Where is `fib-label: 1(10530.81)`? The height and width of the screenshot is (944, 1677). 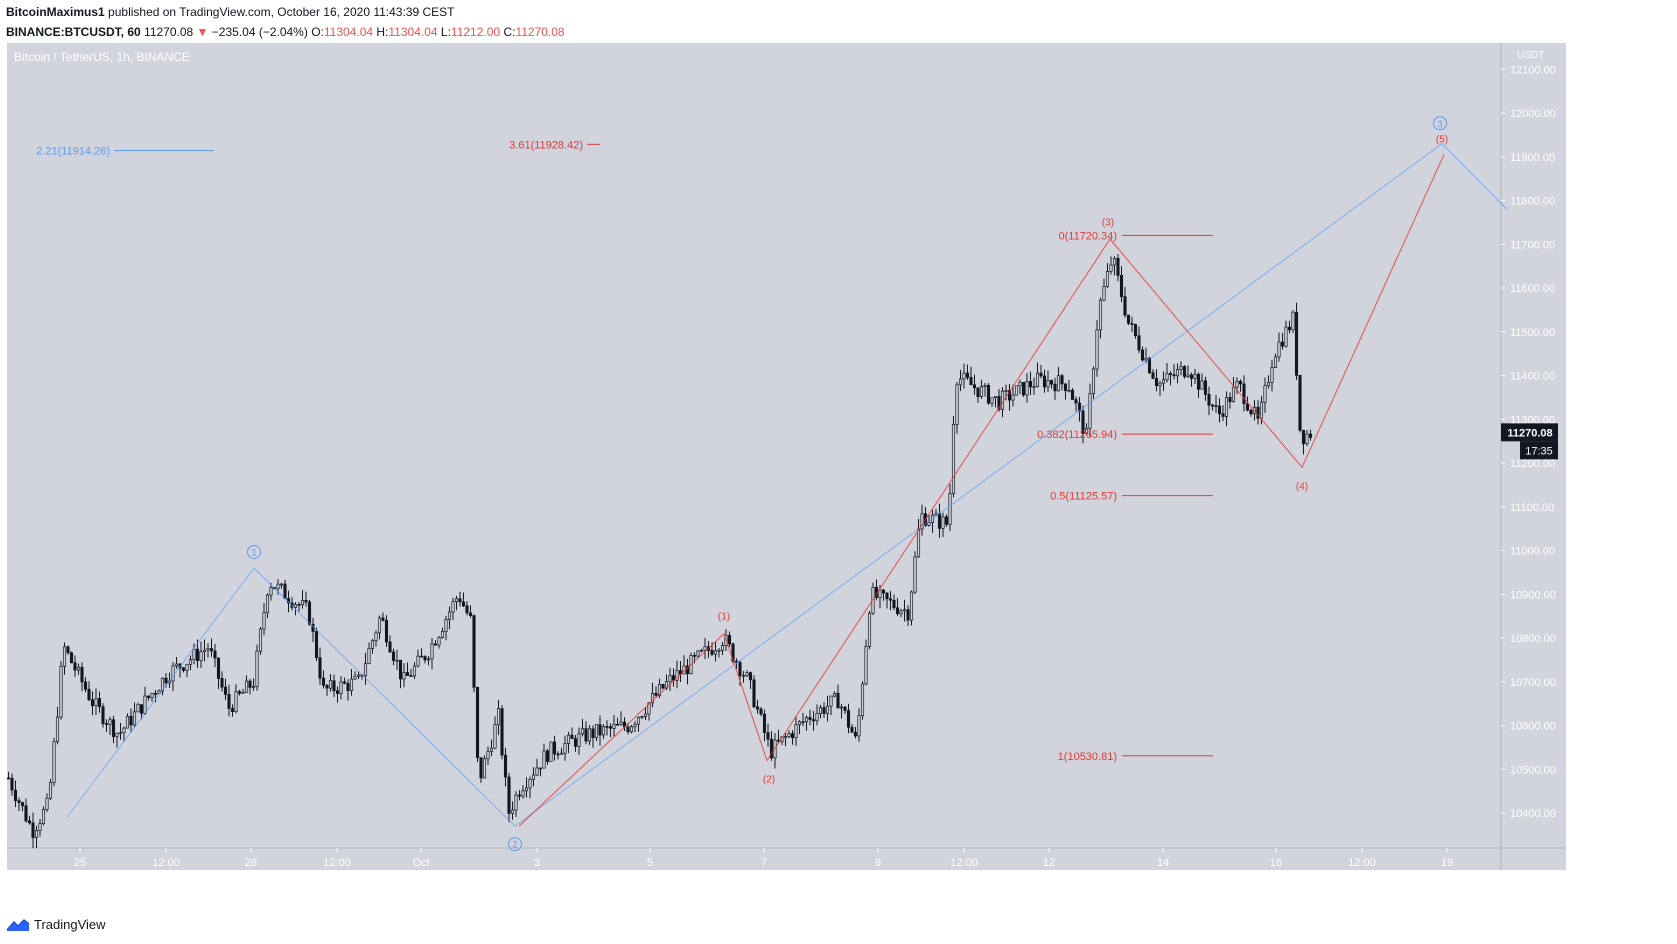 fib-label: 1(10530.81) is located at coordinates (1087, 757).